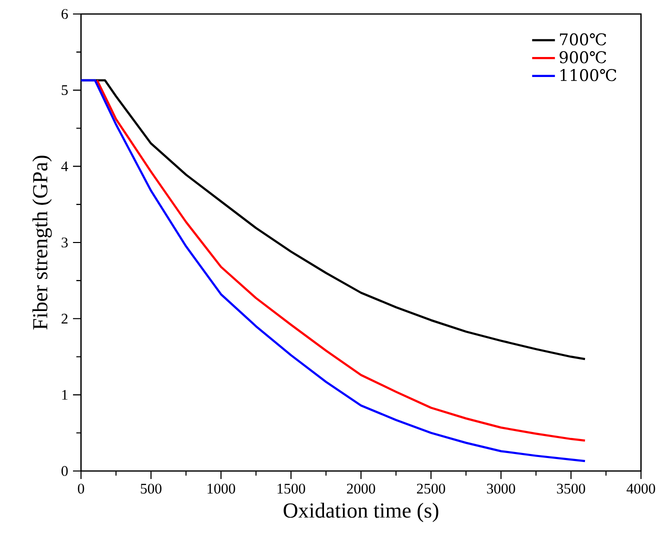 The width and height of the screenshot is (670, 555). What do you see at coordinates (292, 489) in the screenshot?
I see `x-tick-label: 1500` at bounding box center [292, 489].